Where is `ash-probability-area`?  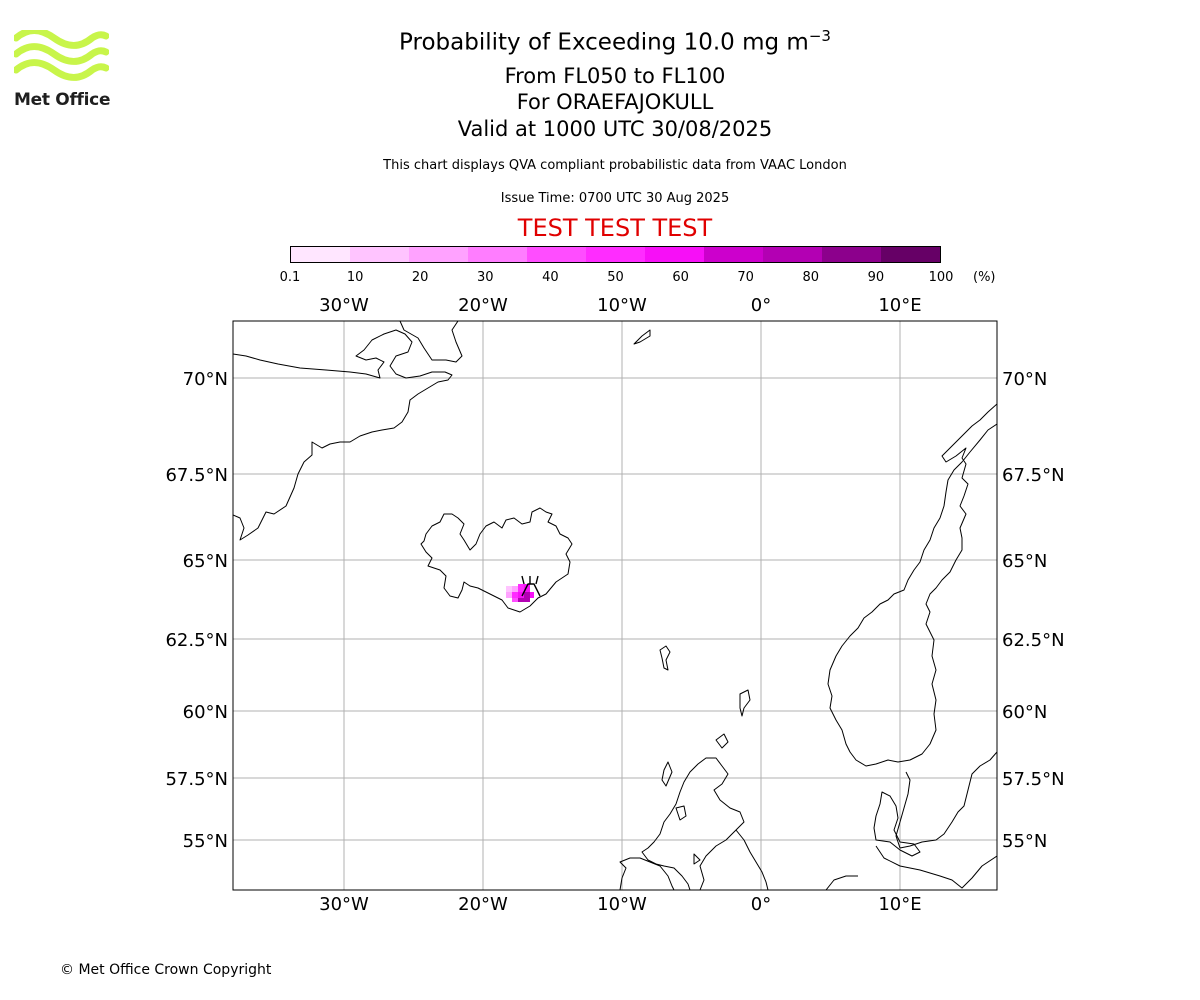
ash-probability-area is located at coordinates (520, 593).